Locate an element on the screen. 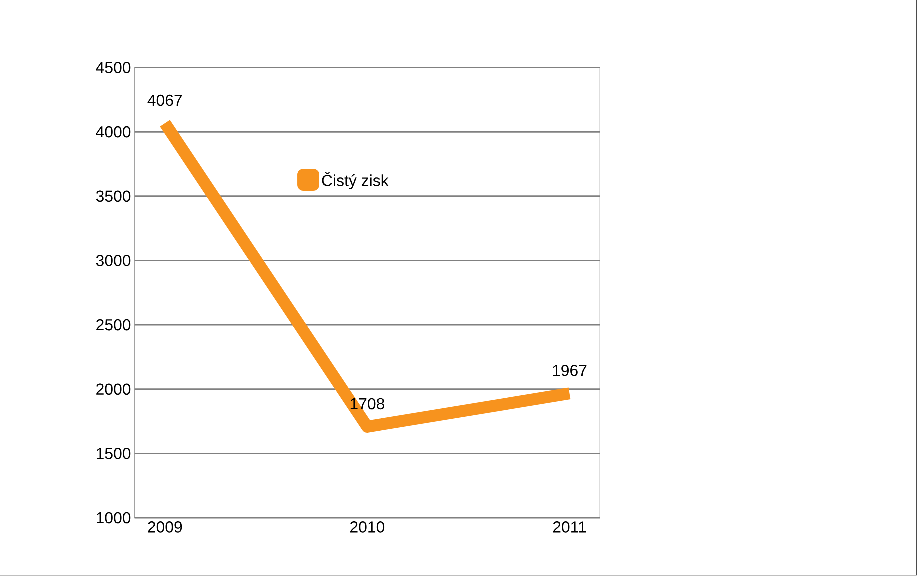  y-tick-label: 4500 is located at coordinates (113, 68).